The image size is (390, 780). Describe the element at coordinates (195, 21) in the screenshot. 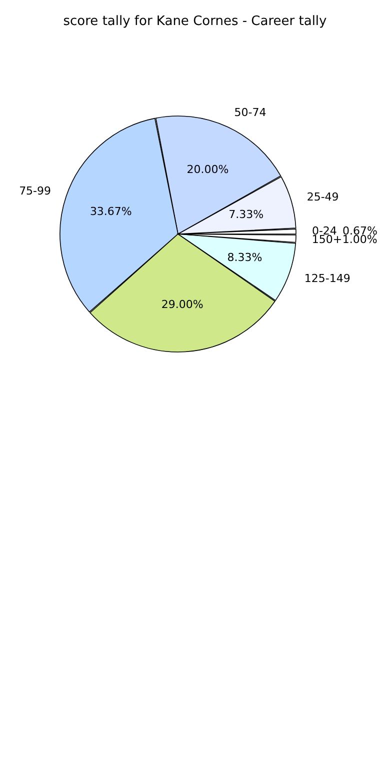

I see `chart-title: score tally for Kane Cornes - Career tally` at that location.